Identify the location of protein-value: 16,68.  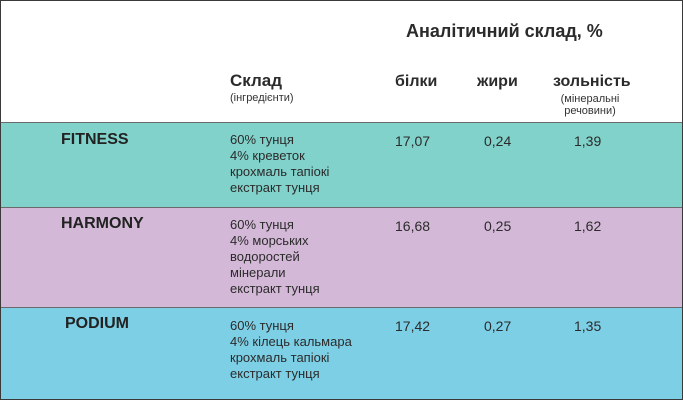
(413, 226).